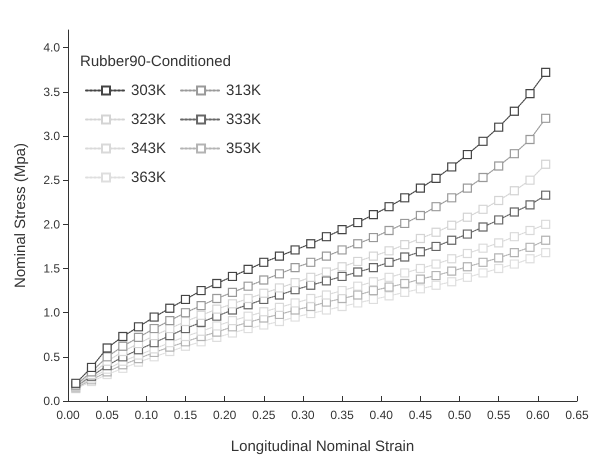 The height and width of the screenshot is (460, 592). What do you see at coordinates (244, 90) in the screenshot?
I see `legend-label: 313K` at bounding box center [244, 90].